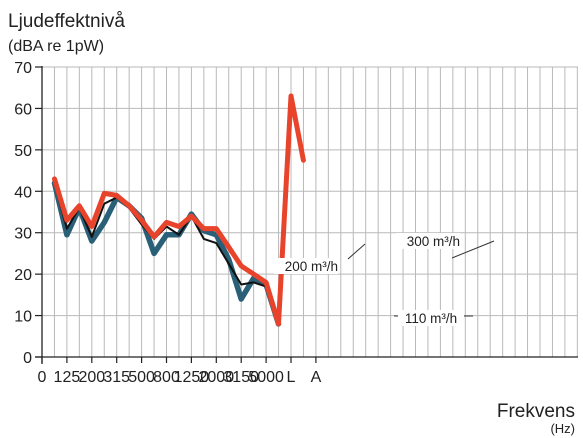 Image resolution: width=583 pixels, height=438 pixels. I want to click on y-tick-label: 10, so click(23, 317).